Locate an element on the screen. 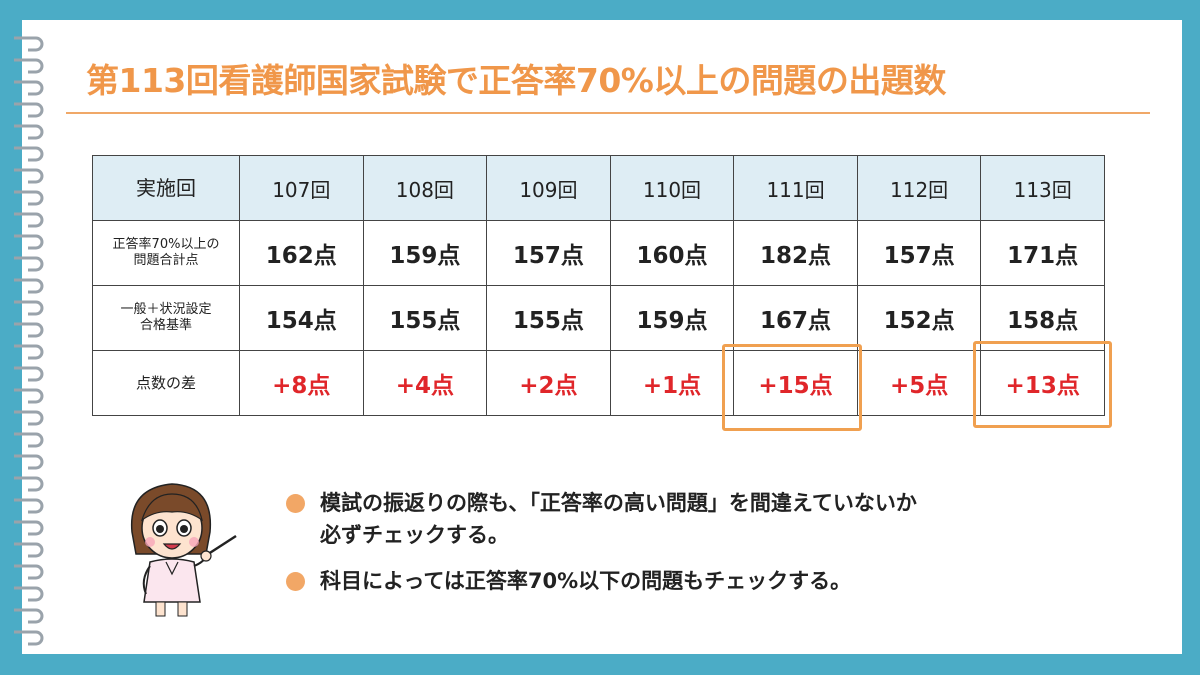 The image size is (1200, 675). table-cell: 162点 is located at coordinates (301, 253).